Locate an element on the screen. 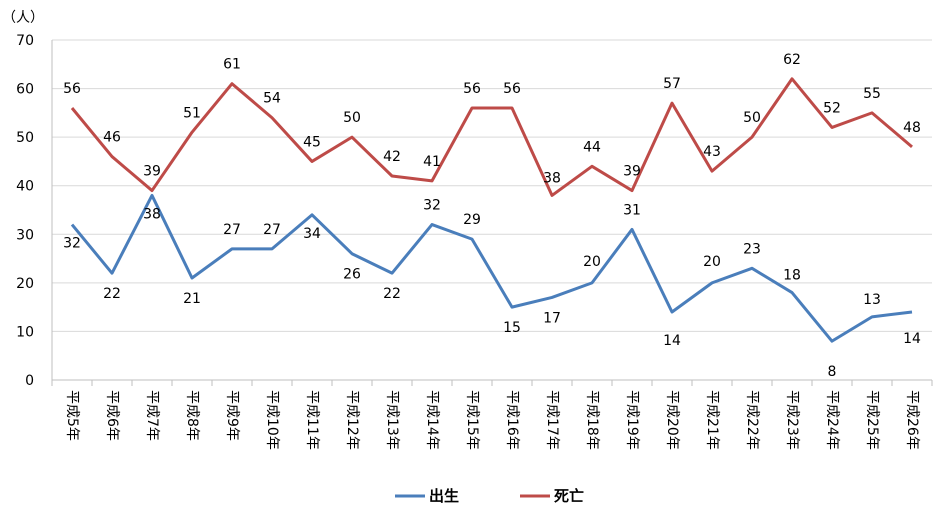 This screenshot has height=511, width=936. data-label: 41 is located at coordinates (432, 162).